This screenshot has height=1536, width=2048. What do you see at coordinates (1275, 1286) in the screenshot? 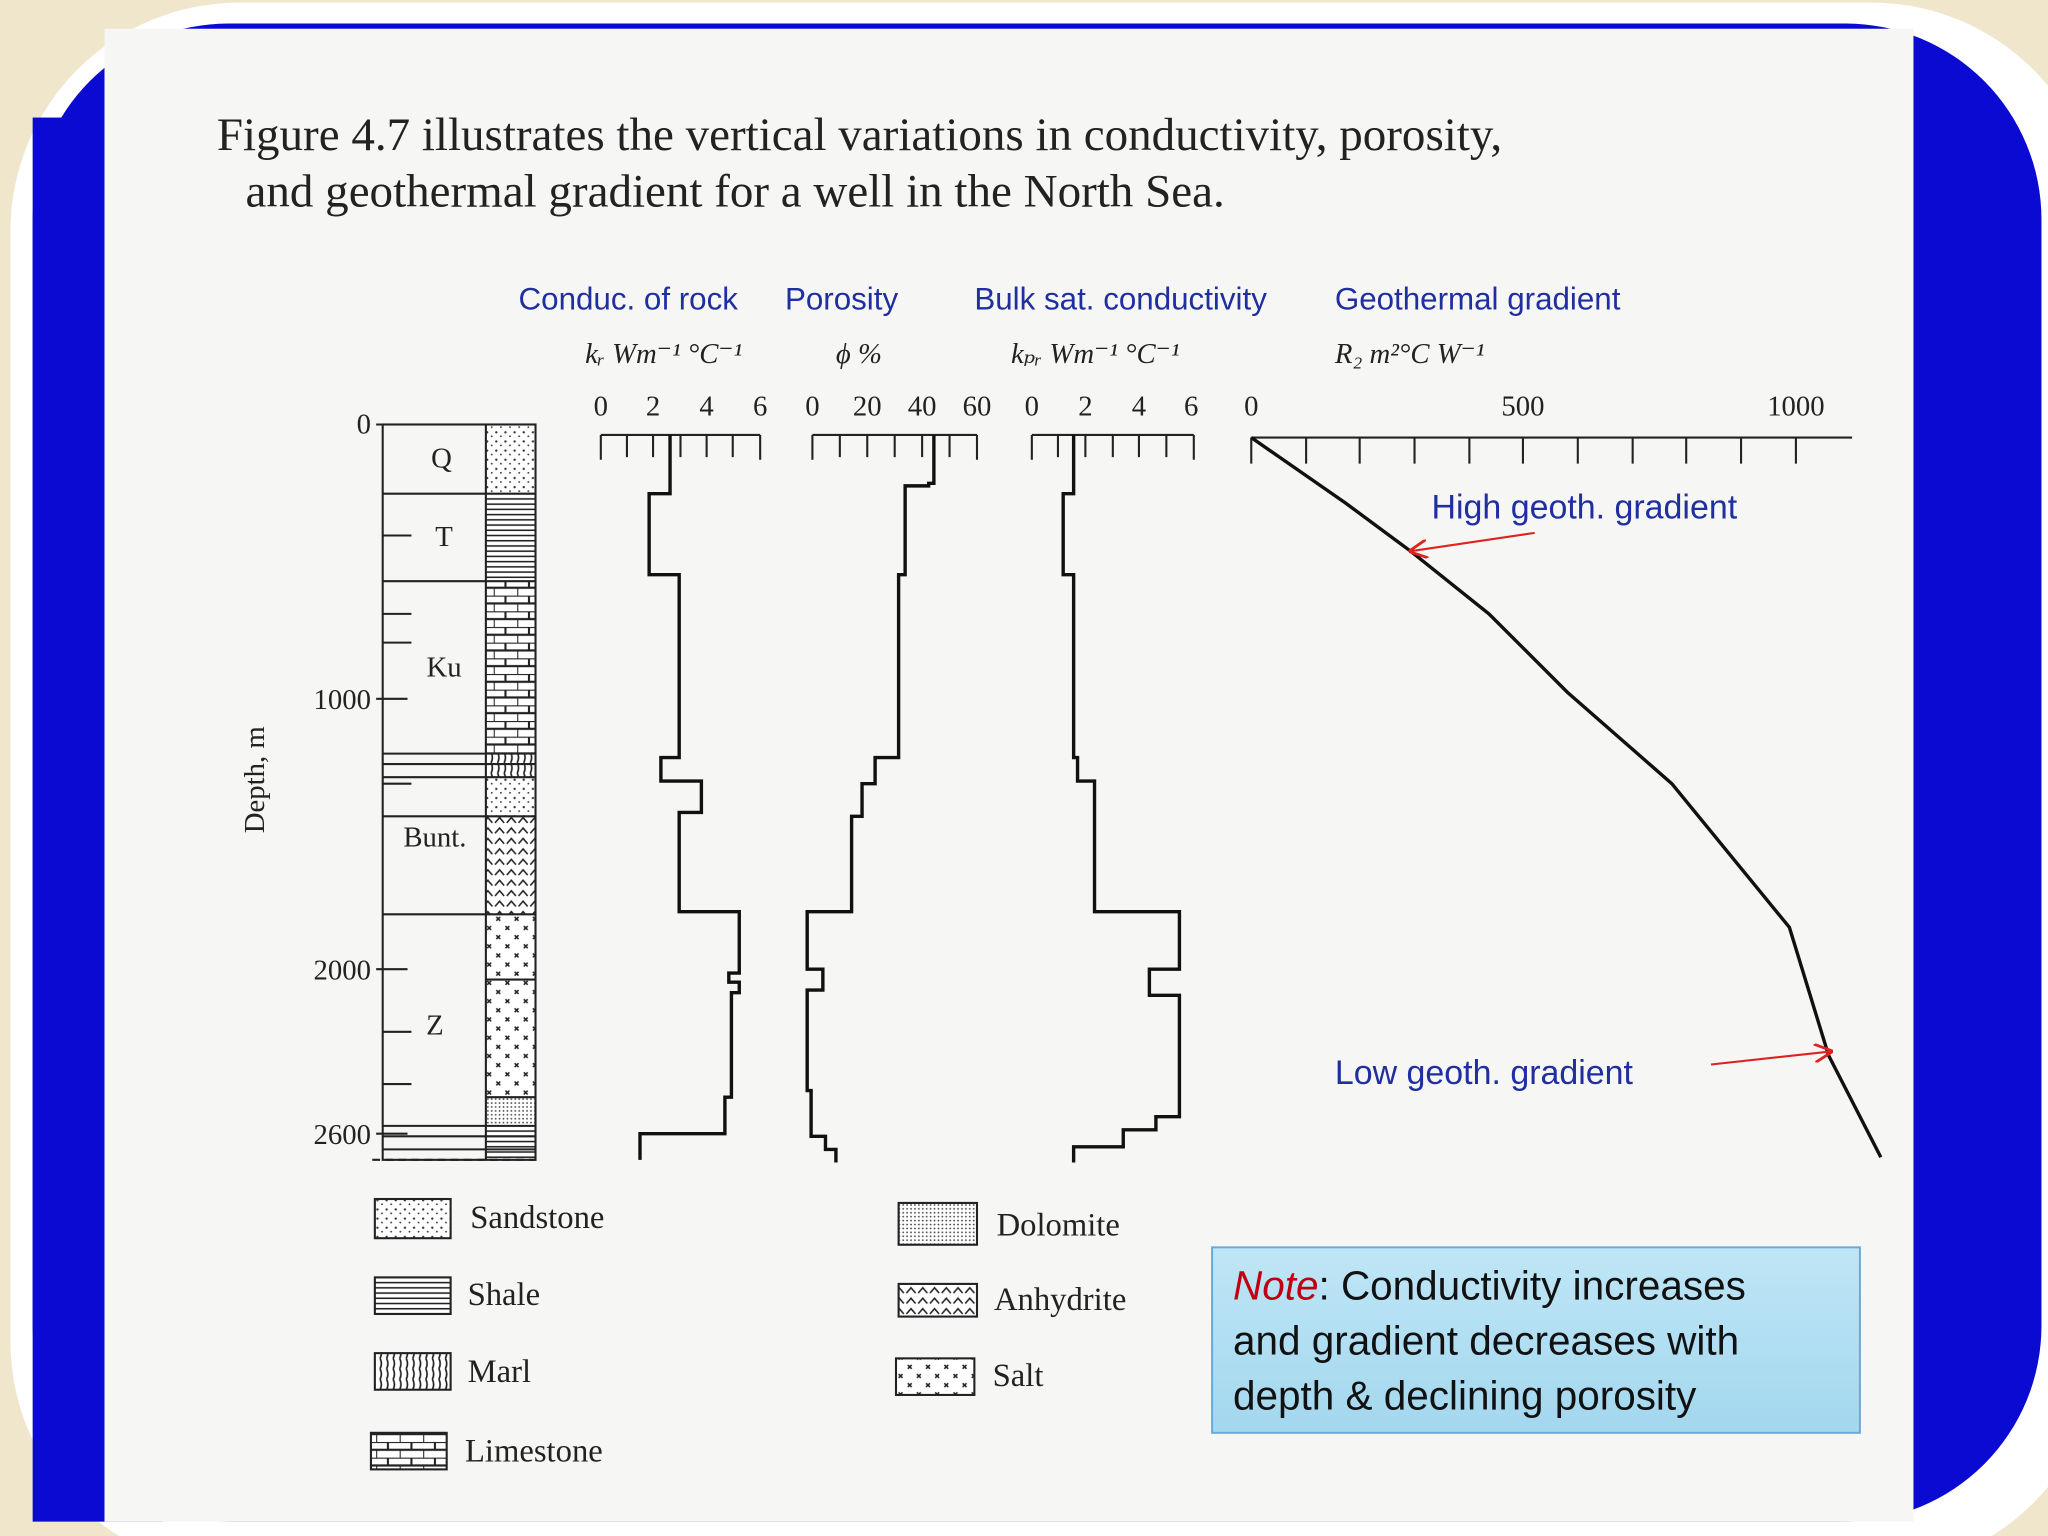
I see `note-emphasis: Note` at bounding box center [1275, 1286].